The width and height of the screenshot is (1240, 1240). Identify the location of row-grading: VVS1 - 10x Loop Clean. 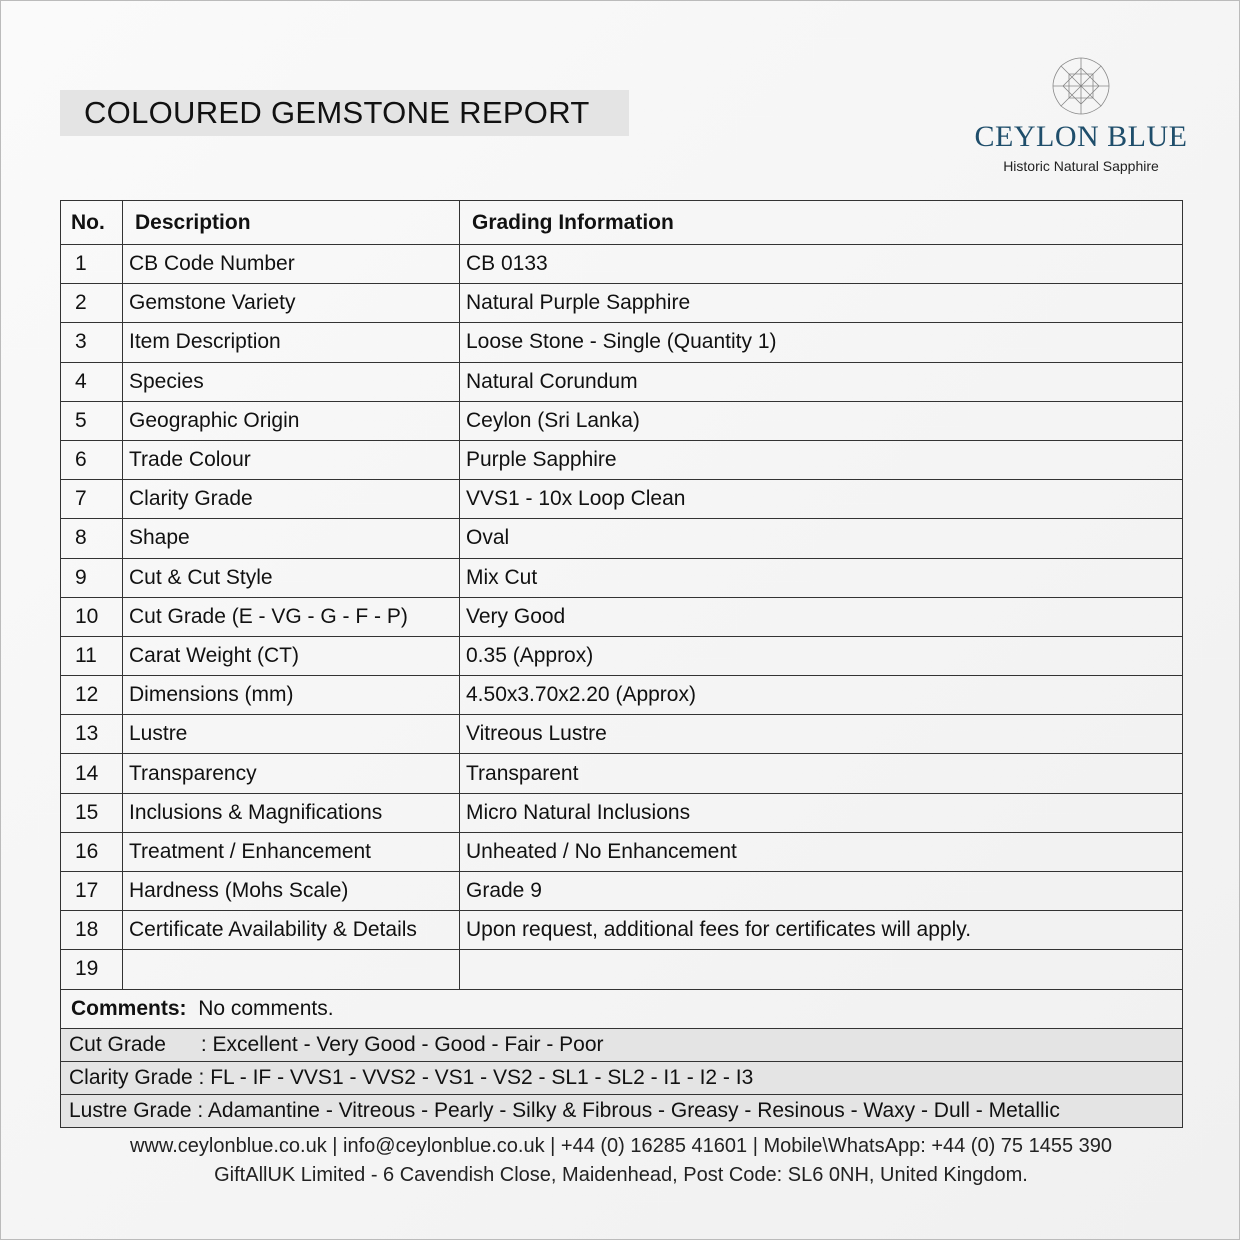
(821, 499).